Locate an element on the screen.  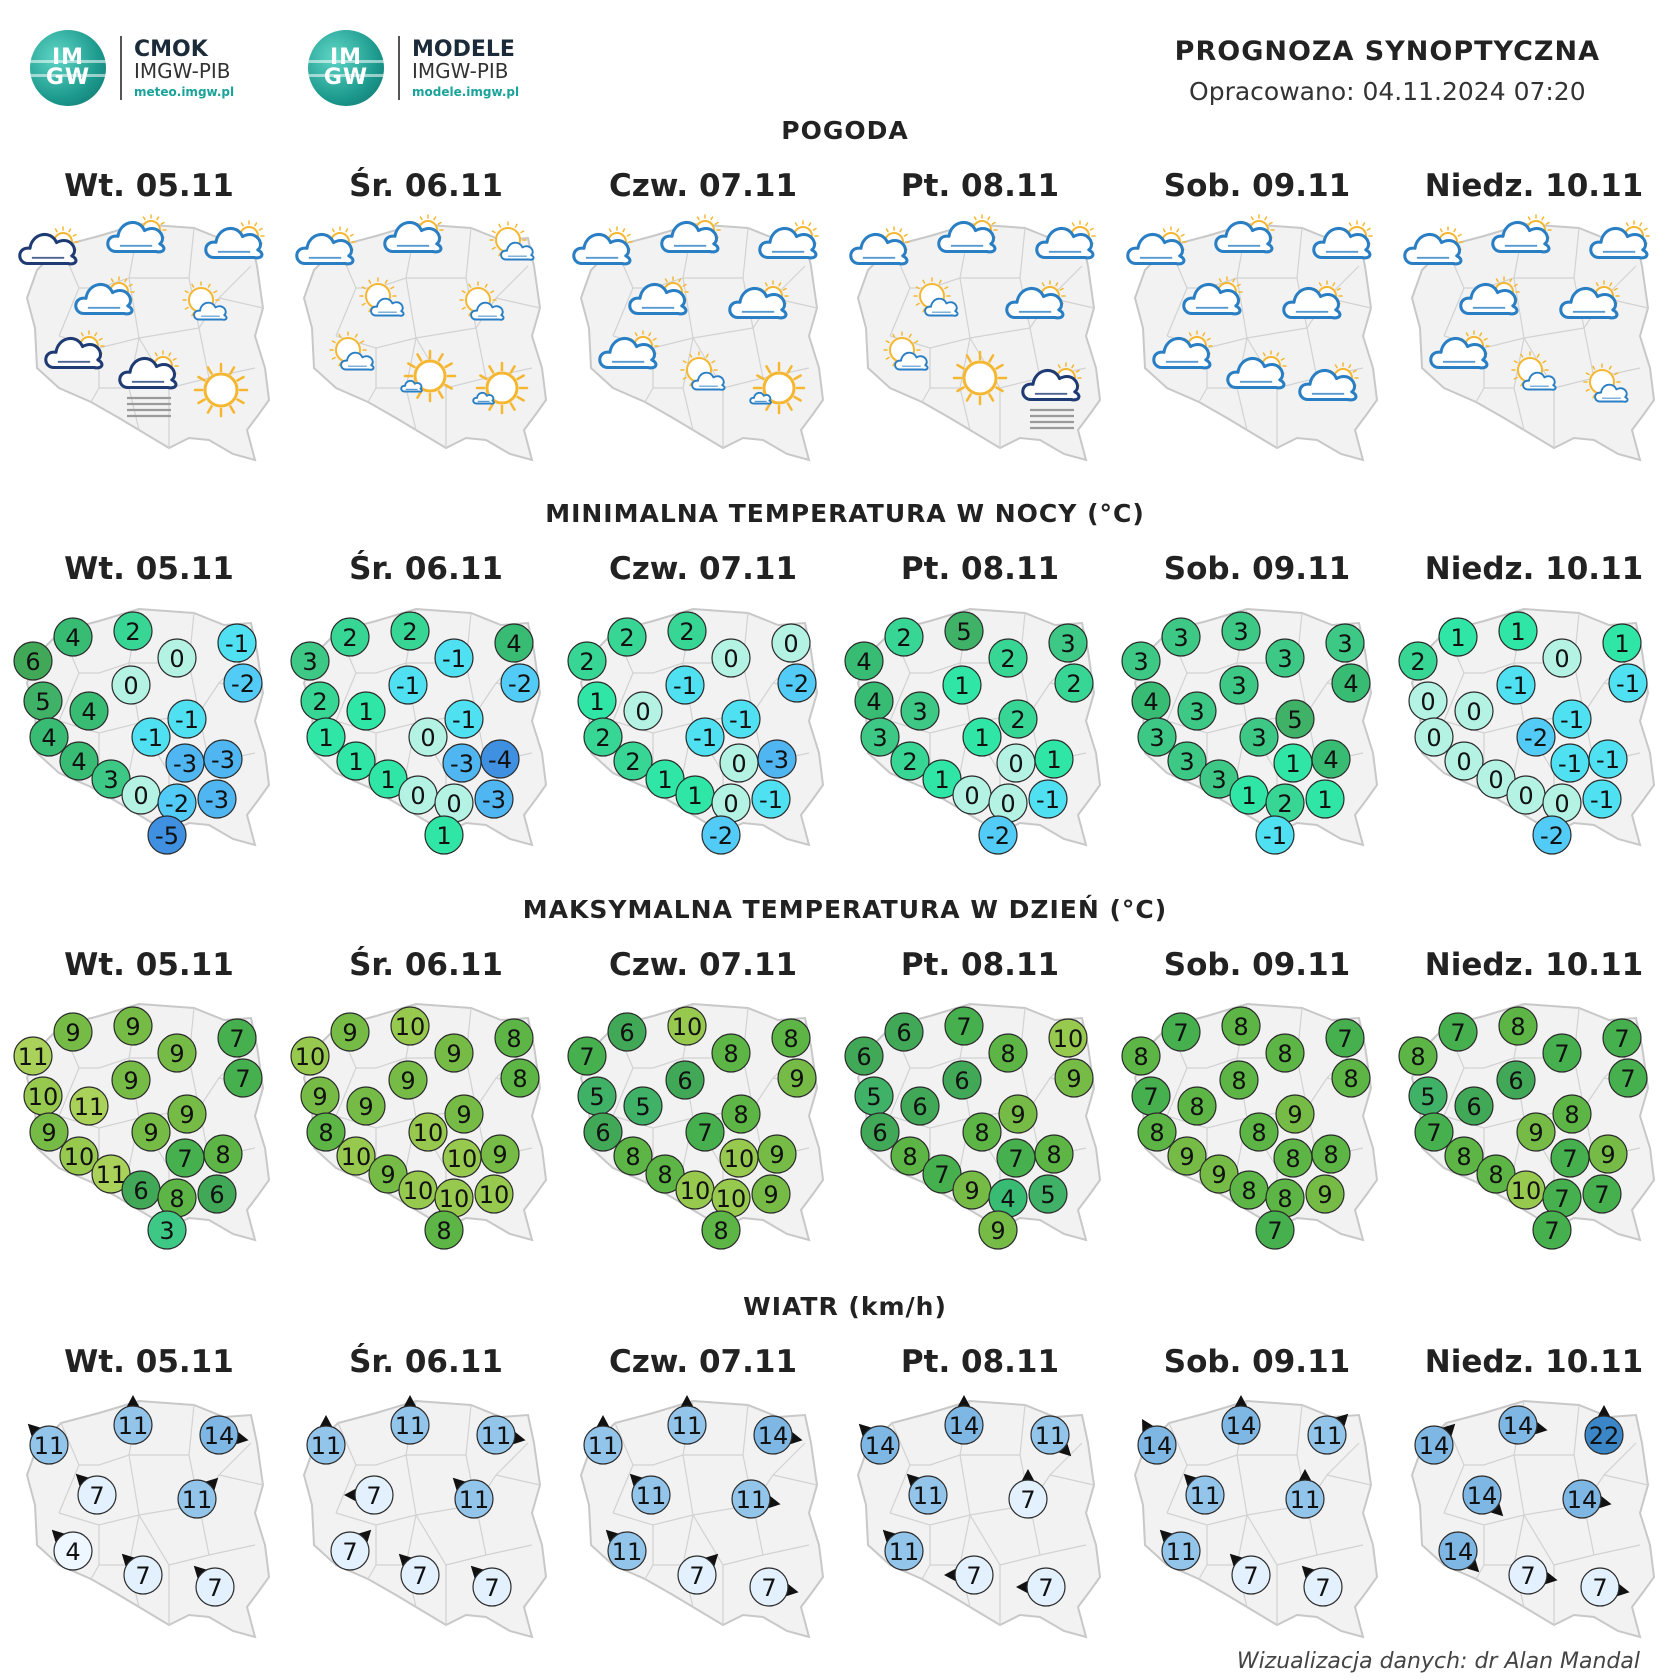
sun-icon is located at coordinates (980, 378).